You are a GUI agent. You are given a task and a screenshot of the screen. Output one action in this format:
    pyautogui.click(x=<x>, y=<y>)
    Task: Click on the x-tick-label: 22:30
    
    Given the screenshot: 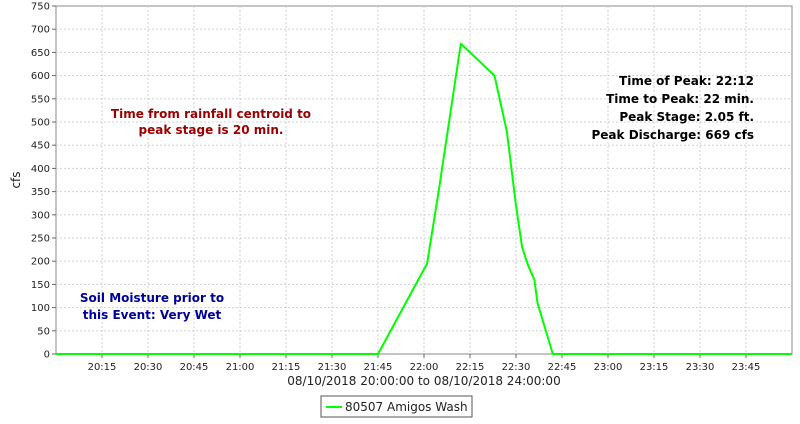 What is the action you would take?
    pyautogui.click(x=516, y=367)
    